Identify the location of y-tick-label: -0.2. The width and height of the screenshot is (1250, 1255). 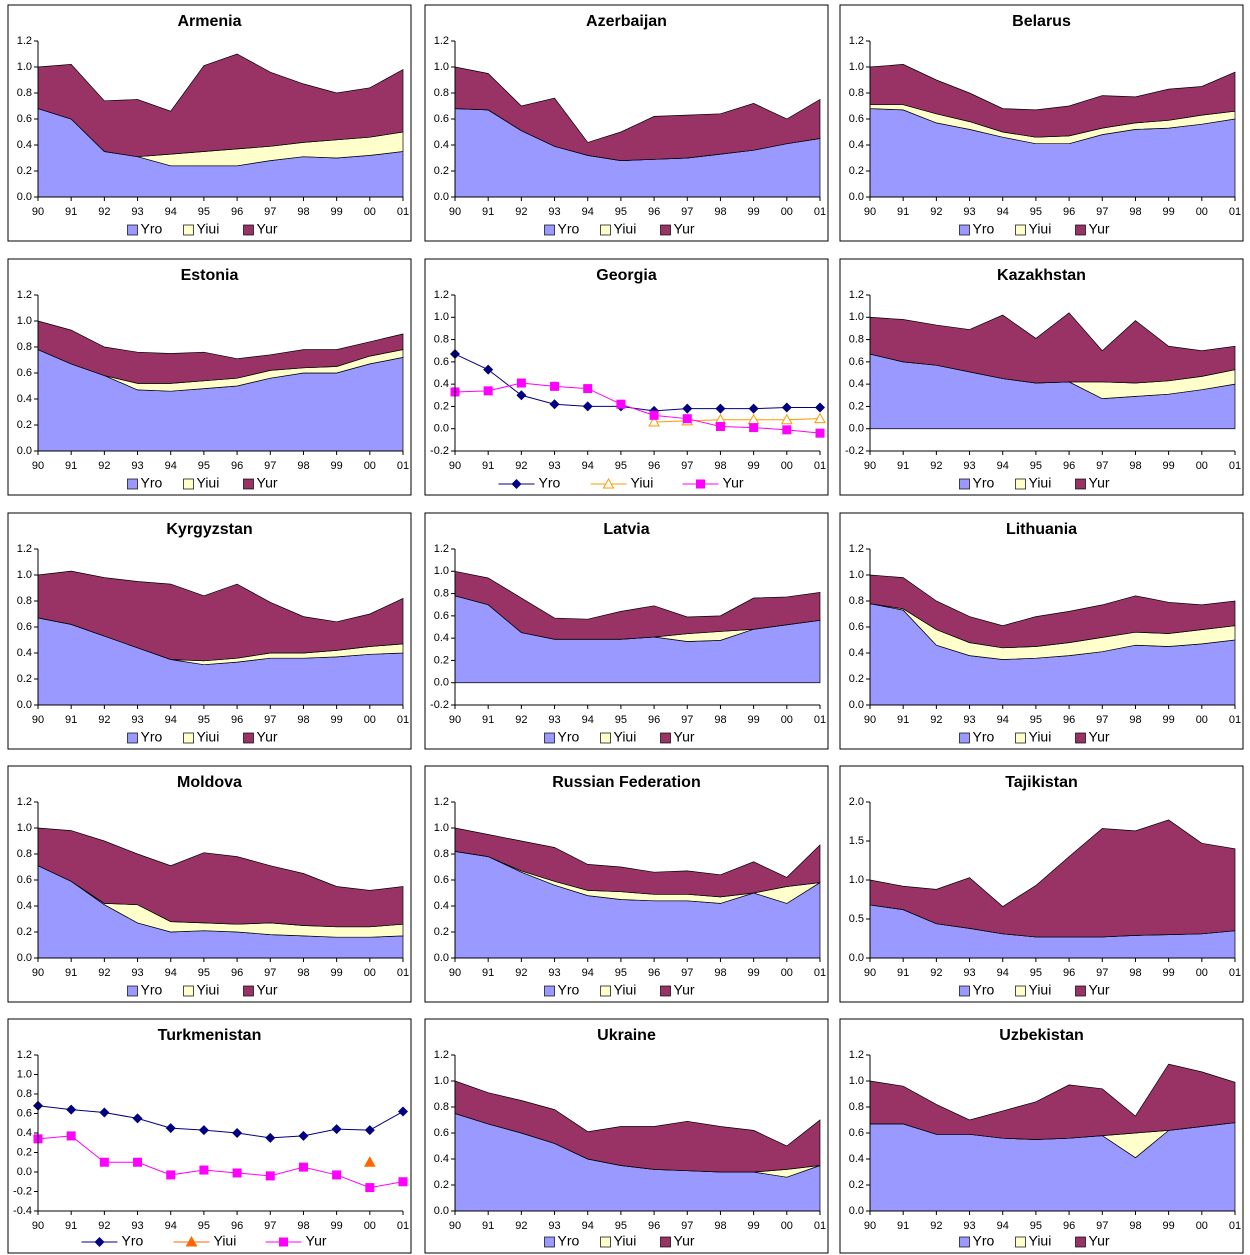
(854, 451).